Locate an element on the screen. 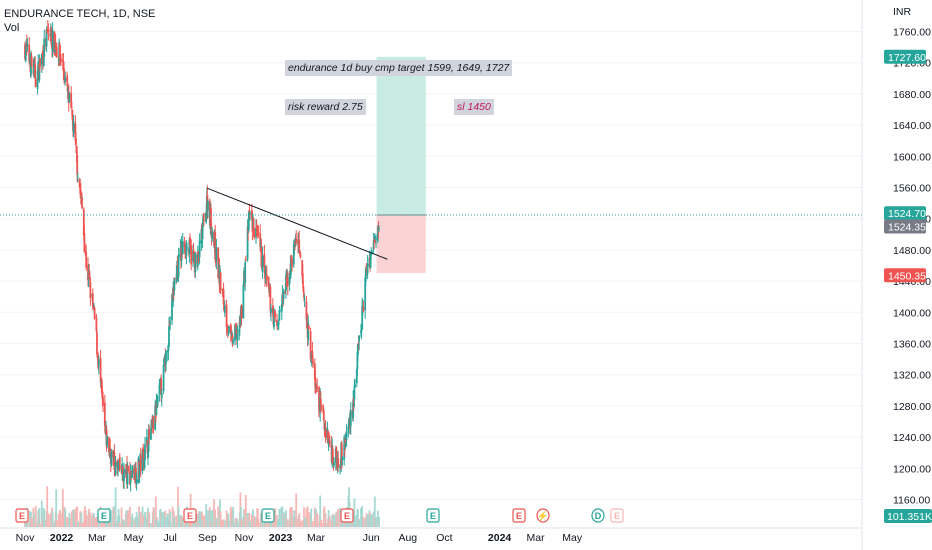 Image resolution: width=932 pixels, height=550 pixels. price-axis-label: 1240.00 is located at coordinates (912, 438).